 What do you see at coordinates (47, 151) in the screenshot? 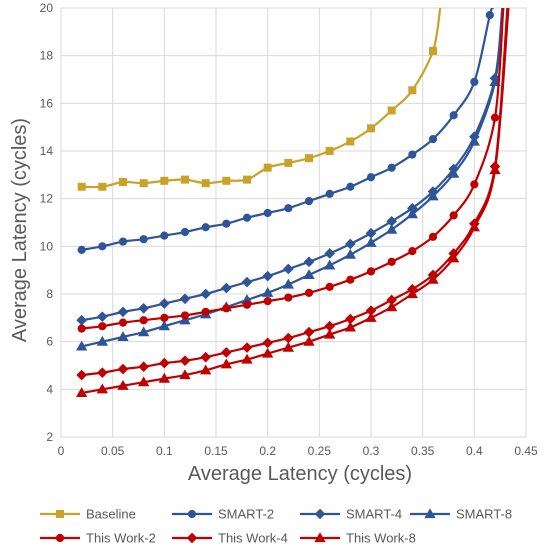
I see `y-tick-label: 14` at bounding box center [47, 151].